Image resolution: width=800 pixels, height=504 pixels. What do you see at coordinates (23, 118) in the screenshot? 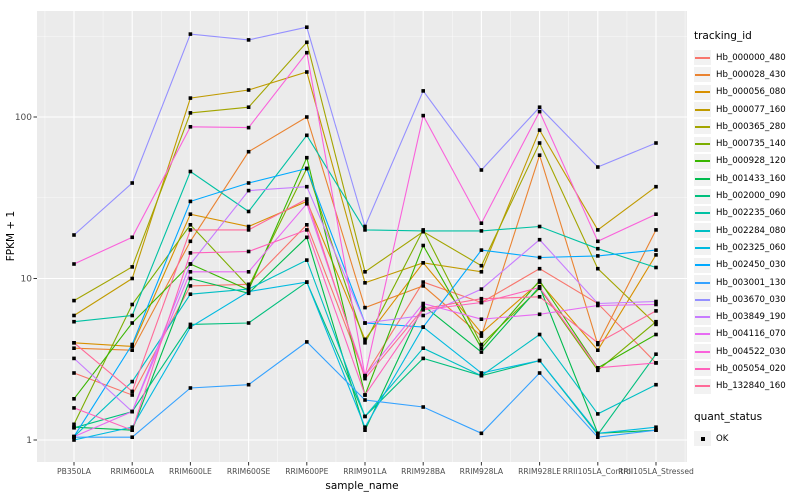
I see `y-tick-label: 100` at bounding box center [23, 118].